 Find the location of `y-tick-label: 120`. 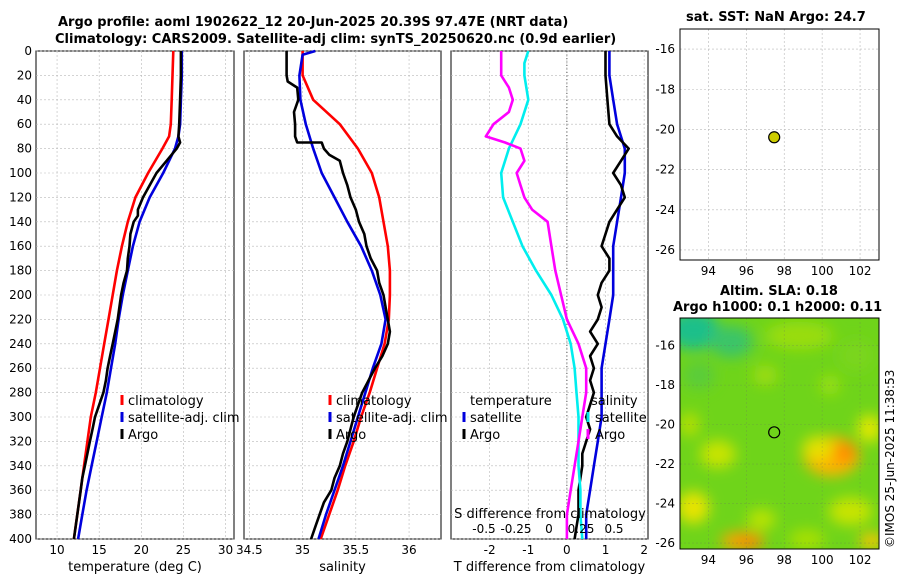

y-tick-label: 120 is located at coordinates (20, 197).